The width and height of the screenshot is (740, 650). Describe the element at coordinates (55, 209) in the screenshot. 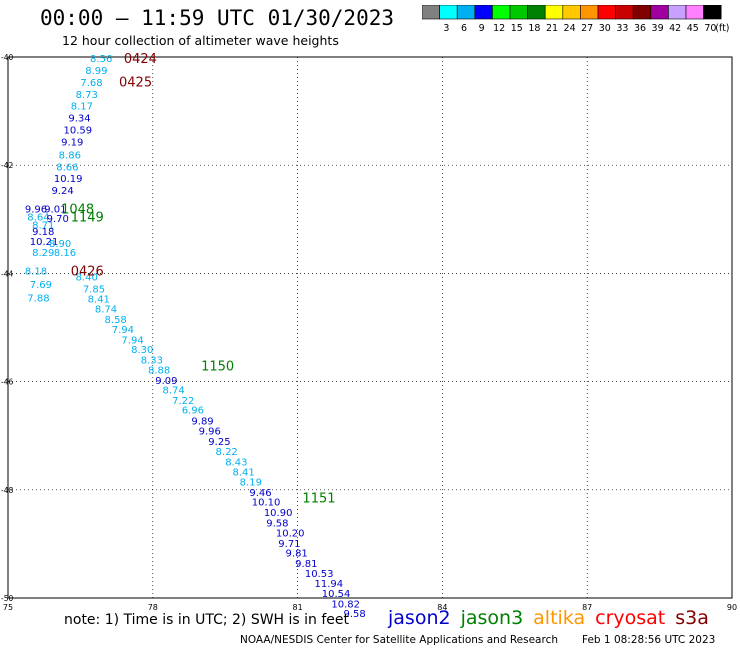

I see `wave-height-point: 9.01` at that location.